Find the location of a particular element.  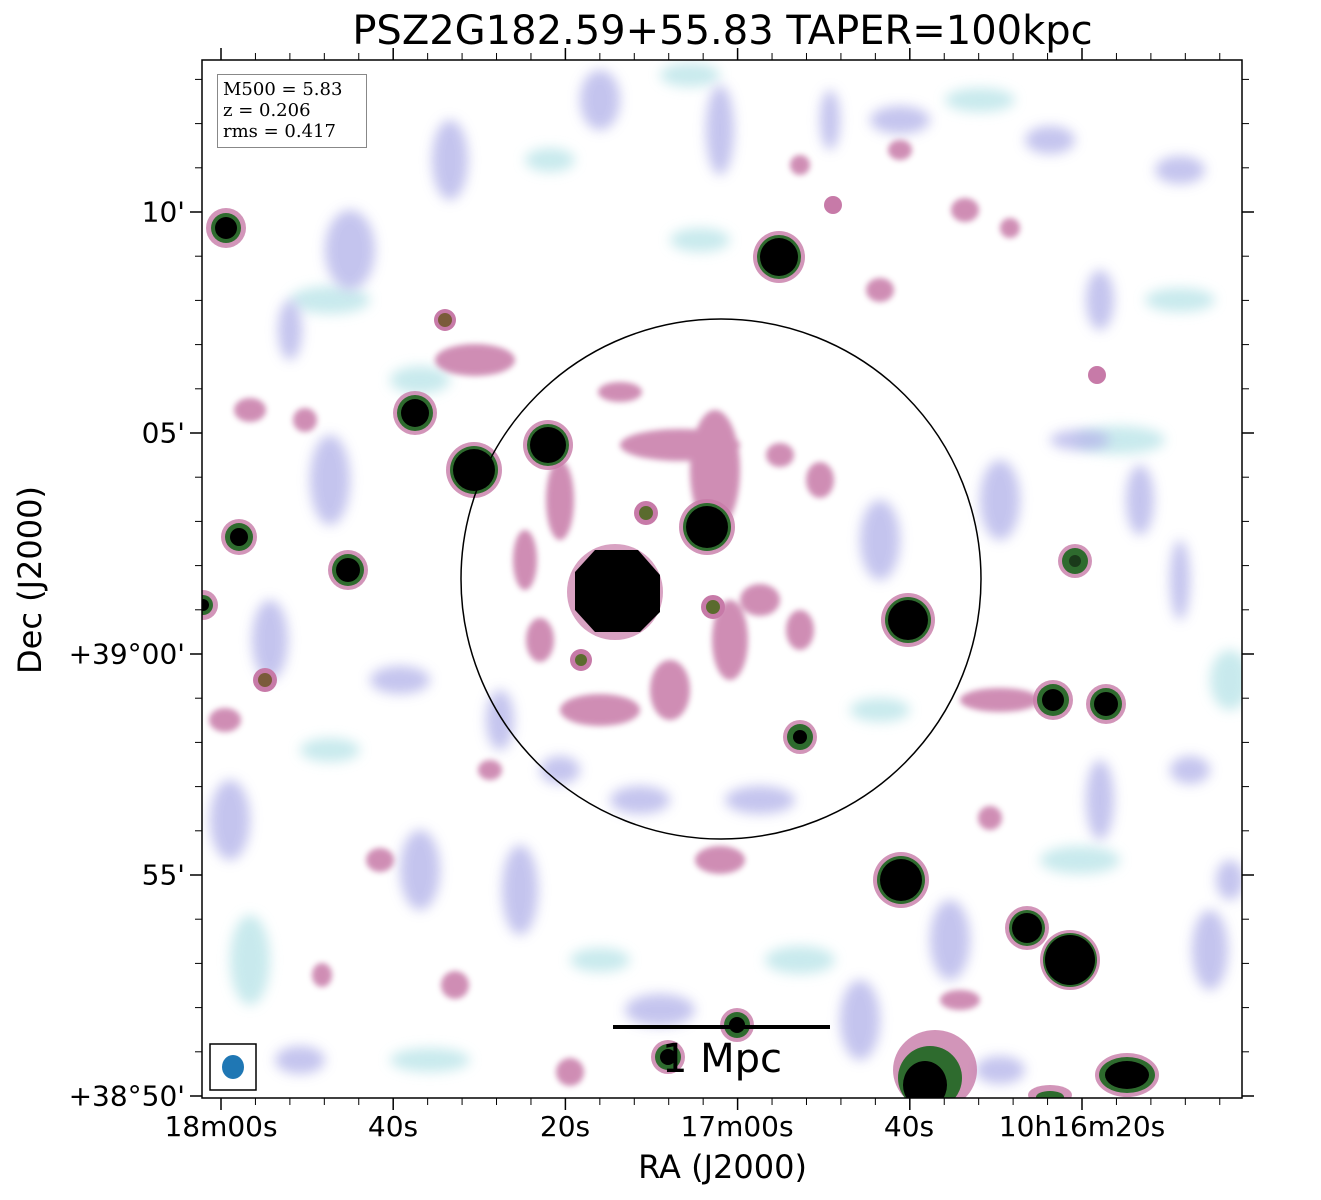

beam-ellipse is located at coordinates (233, 1067).